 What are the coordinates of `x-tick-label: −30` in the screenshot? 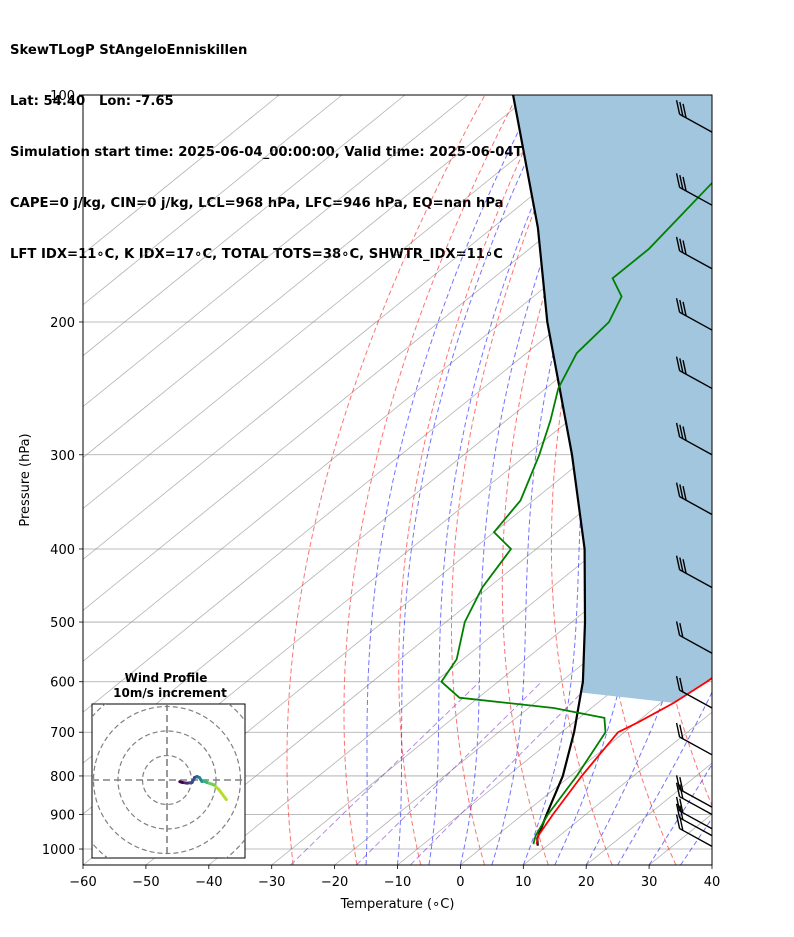 It's located at (271, 882).